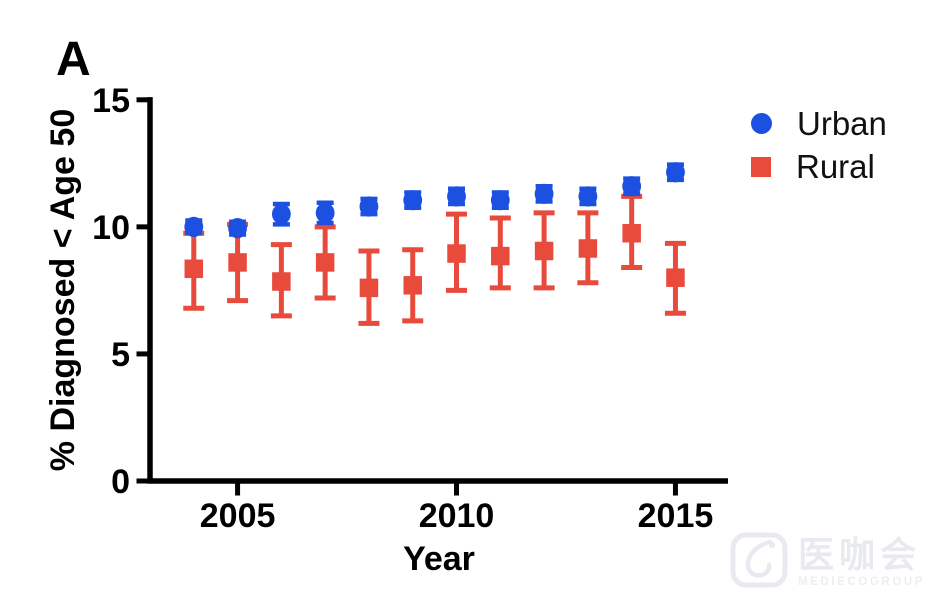  What do you see at coordinates (761, 123) in the screenshot?
I see `urban-circle-icon` at bounding box center [761, 123].